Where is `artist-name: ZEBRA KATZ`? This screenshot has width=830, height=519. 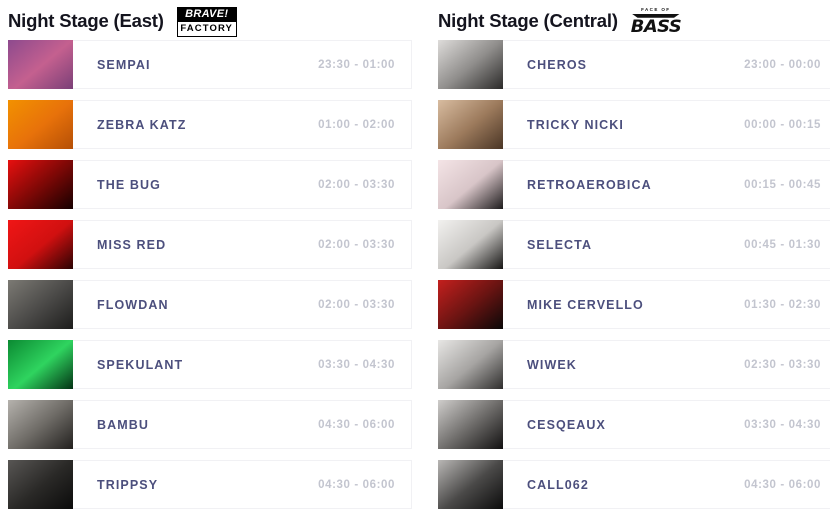
artist-name: ZEBRA KATZ is located at coordinates (142, 124).